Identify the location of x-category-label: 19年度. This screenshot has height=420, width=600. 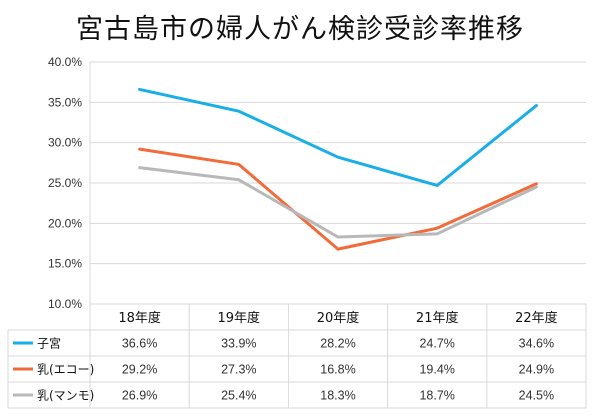
(239, 318).